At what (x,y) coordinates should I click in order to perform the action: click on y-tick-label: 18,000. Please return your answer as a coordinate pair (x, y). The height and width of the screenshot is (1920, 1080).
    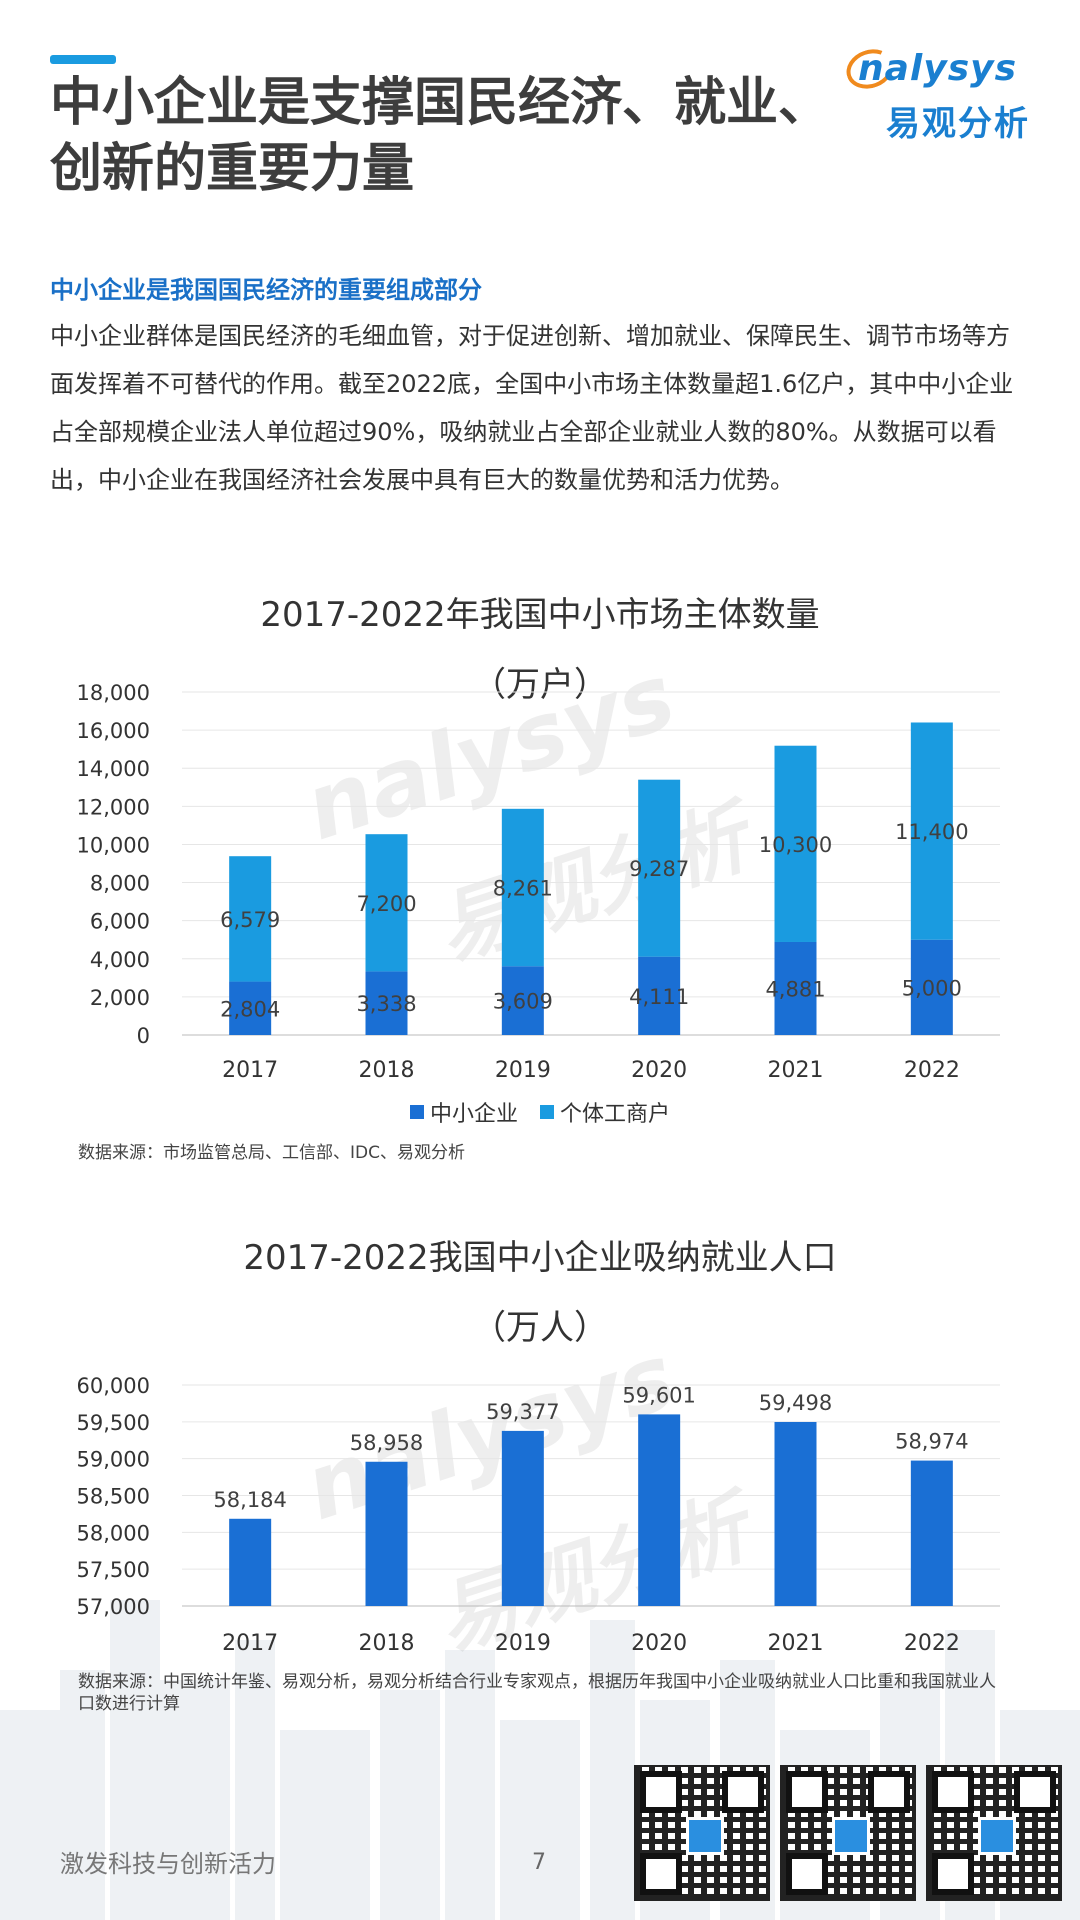
    Looking at the image, I should click on (113, 693).